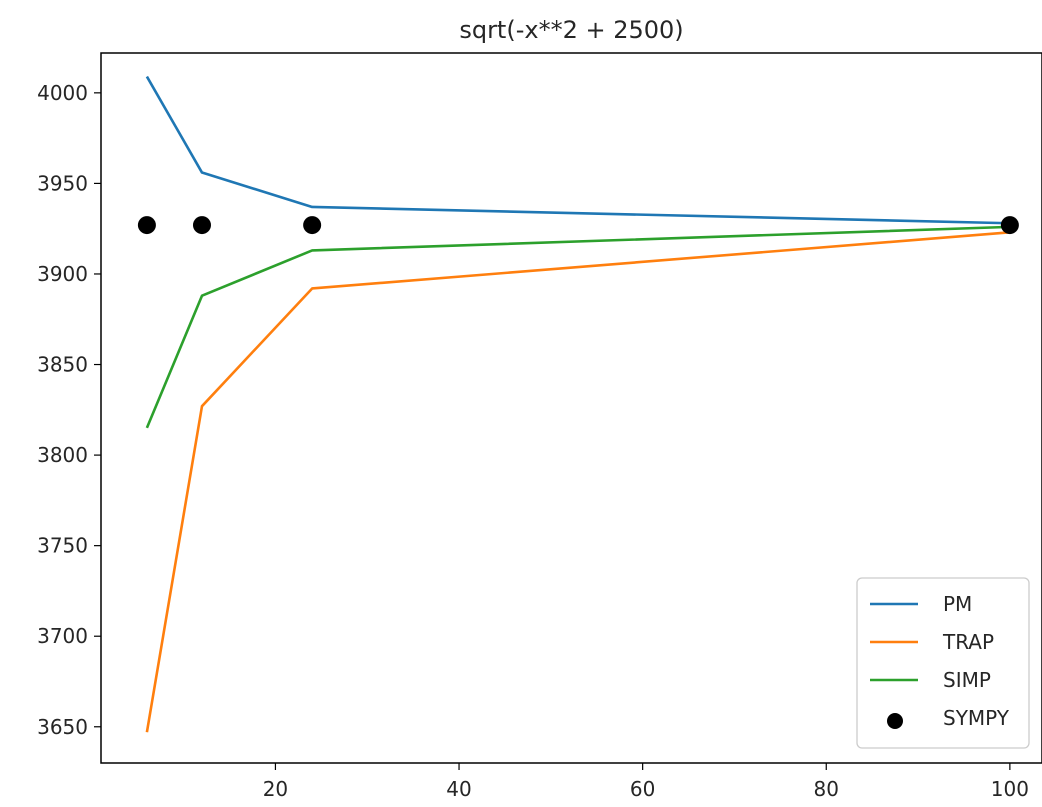  What do you see at coordinates (62, 274) in the screenshot?
I see `y-tick-label: 3900` at bounding box center [62, 274].